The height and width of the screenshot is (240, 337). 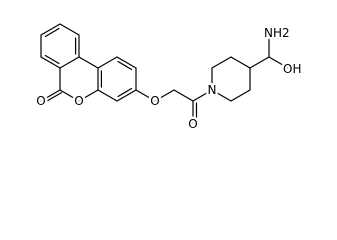 What do you see at coordinates (212, 90) in the screenshot?
I see `atom-label: N` at bounding box center [212, 90].